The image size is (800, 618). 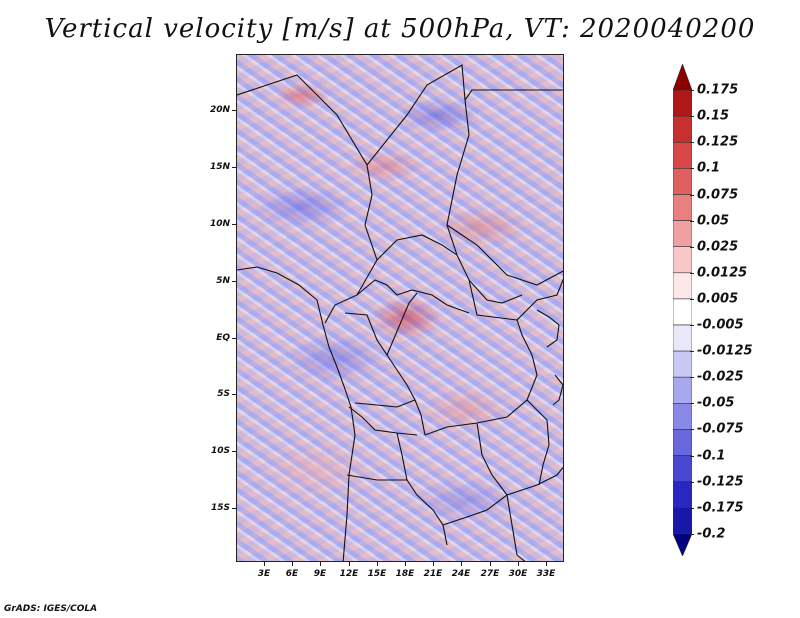 What do you see at coordinates (711, 534) in the screenshot?
I see `colorbar-label: -0.2` at bounding box center [711, 534].